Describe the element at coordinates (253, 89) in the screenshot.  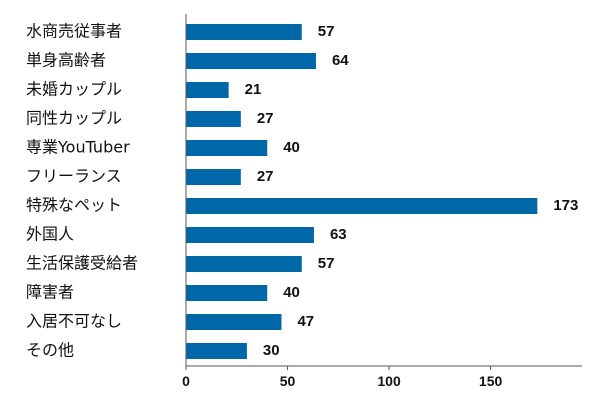
I see `data-label: 21` at that location.